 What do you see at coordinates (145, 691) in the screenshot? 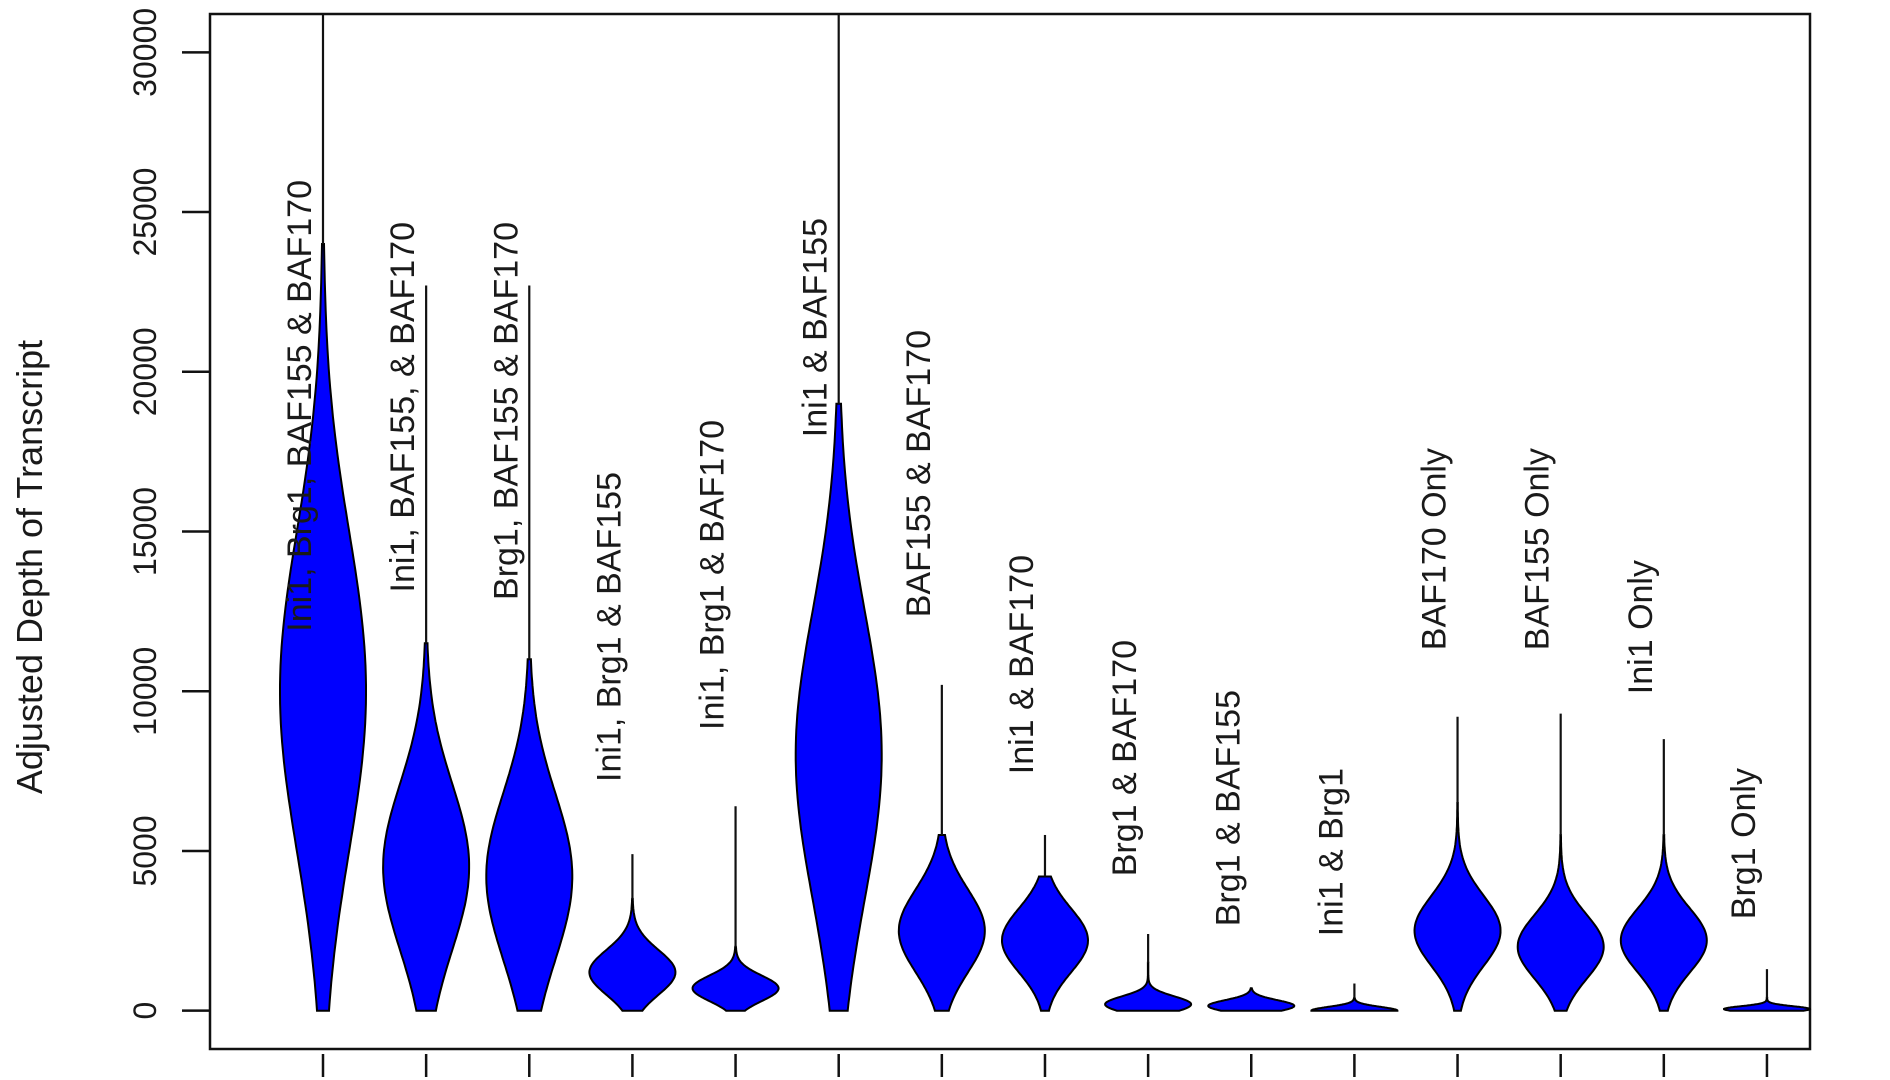
I see `y-tick-label: 10000` at bounding box center [145, 691].